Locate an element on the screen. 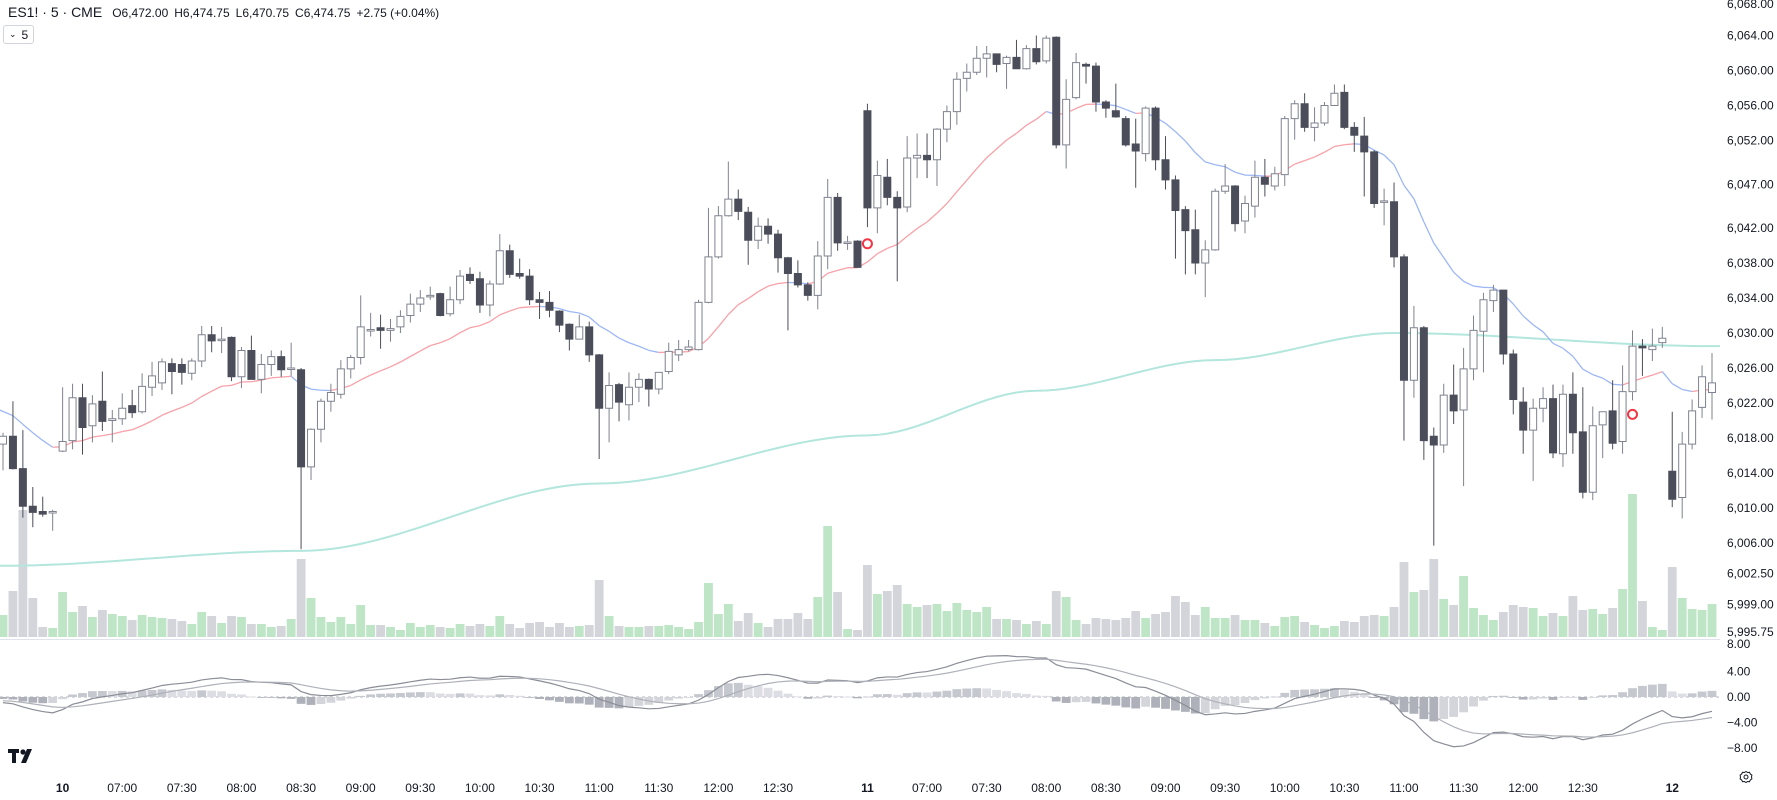 The image size is (1777, 800). high-label: H is located at coordinates (178, 13).